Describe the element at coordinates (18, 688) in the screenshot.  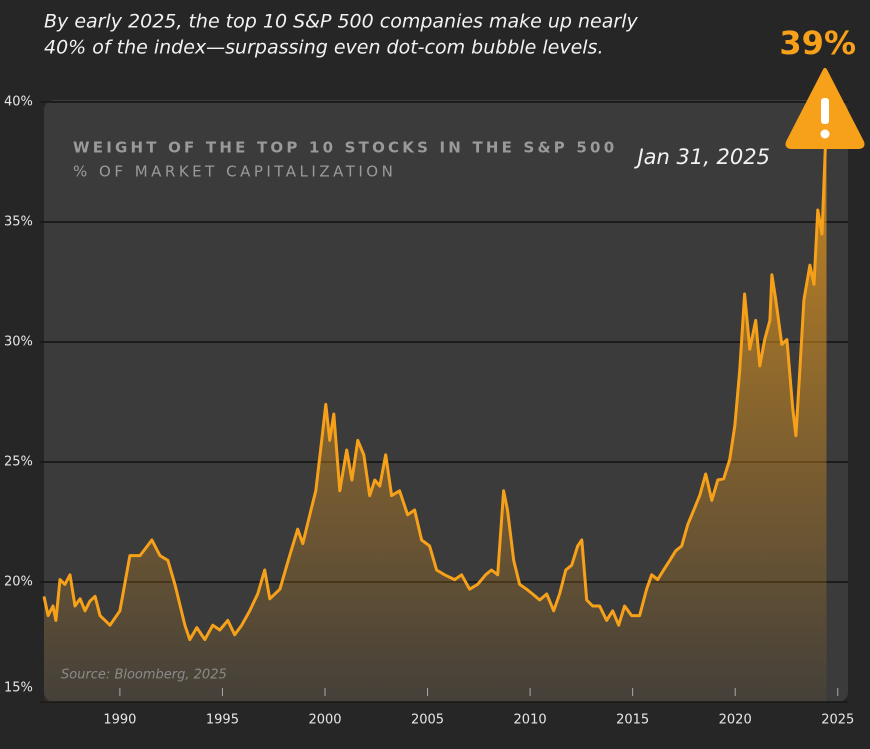
I see `y-tick-label: 15%` at that location.